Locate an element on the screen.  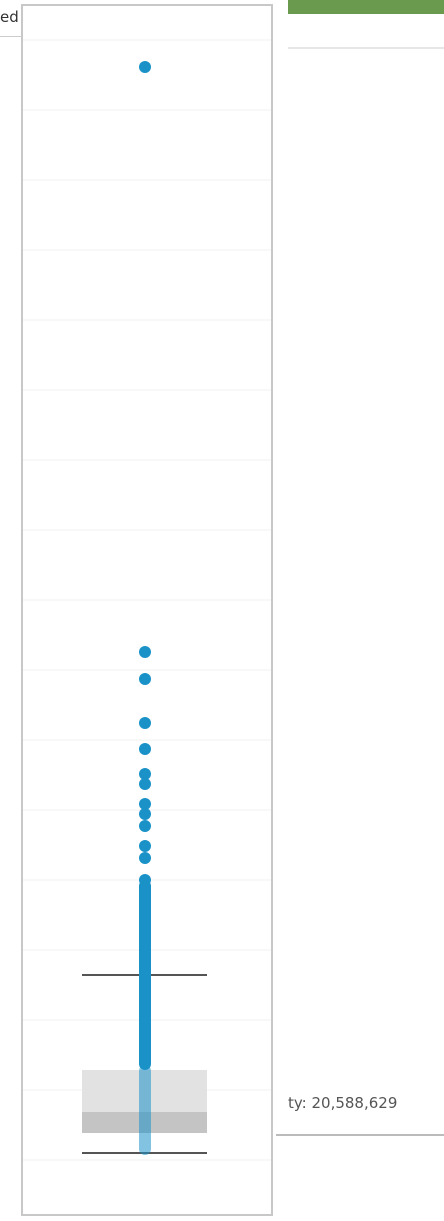
points-over-box is located at coordinates (145, 1110).